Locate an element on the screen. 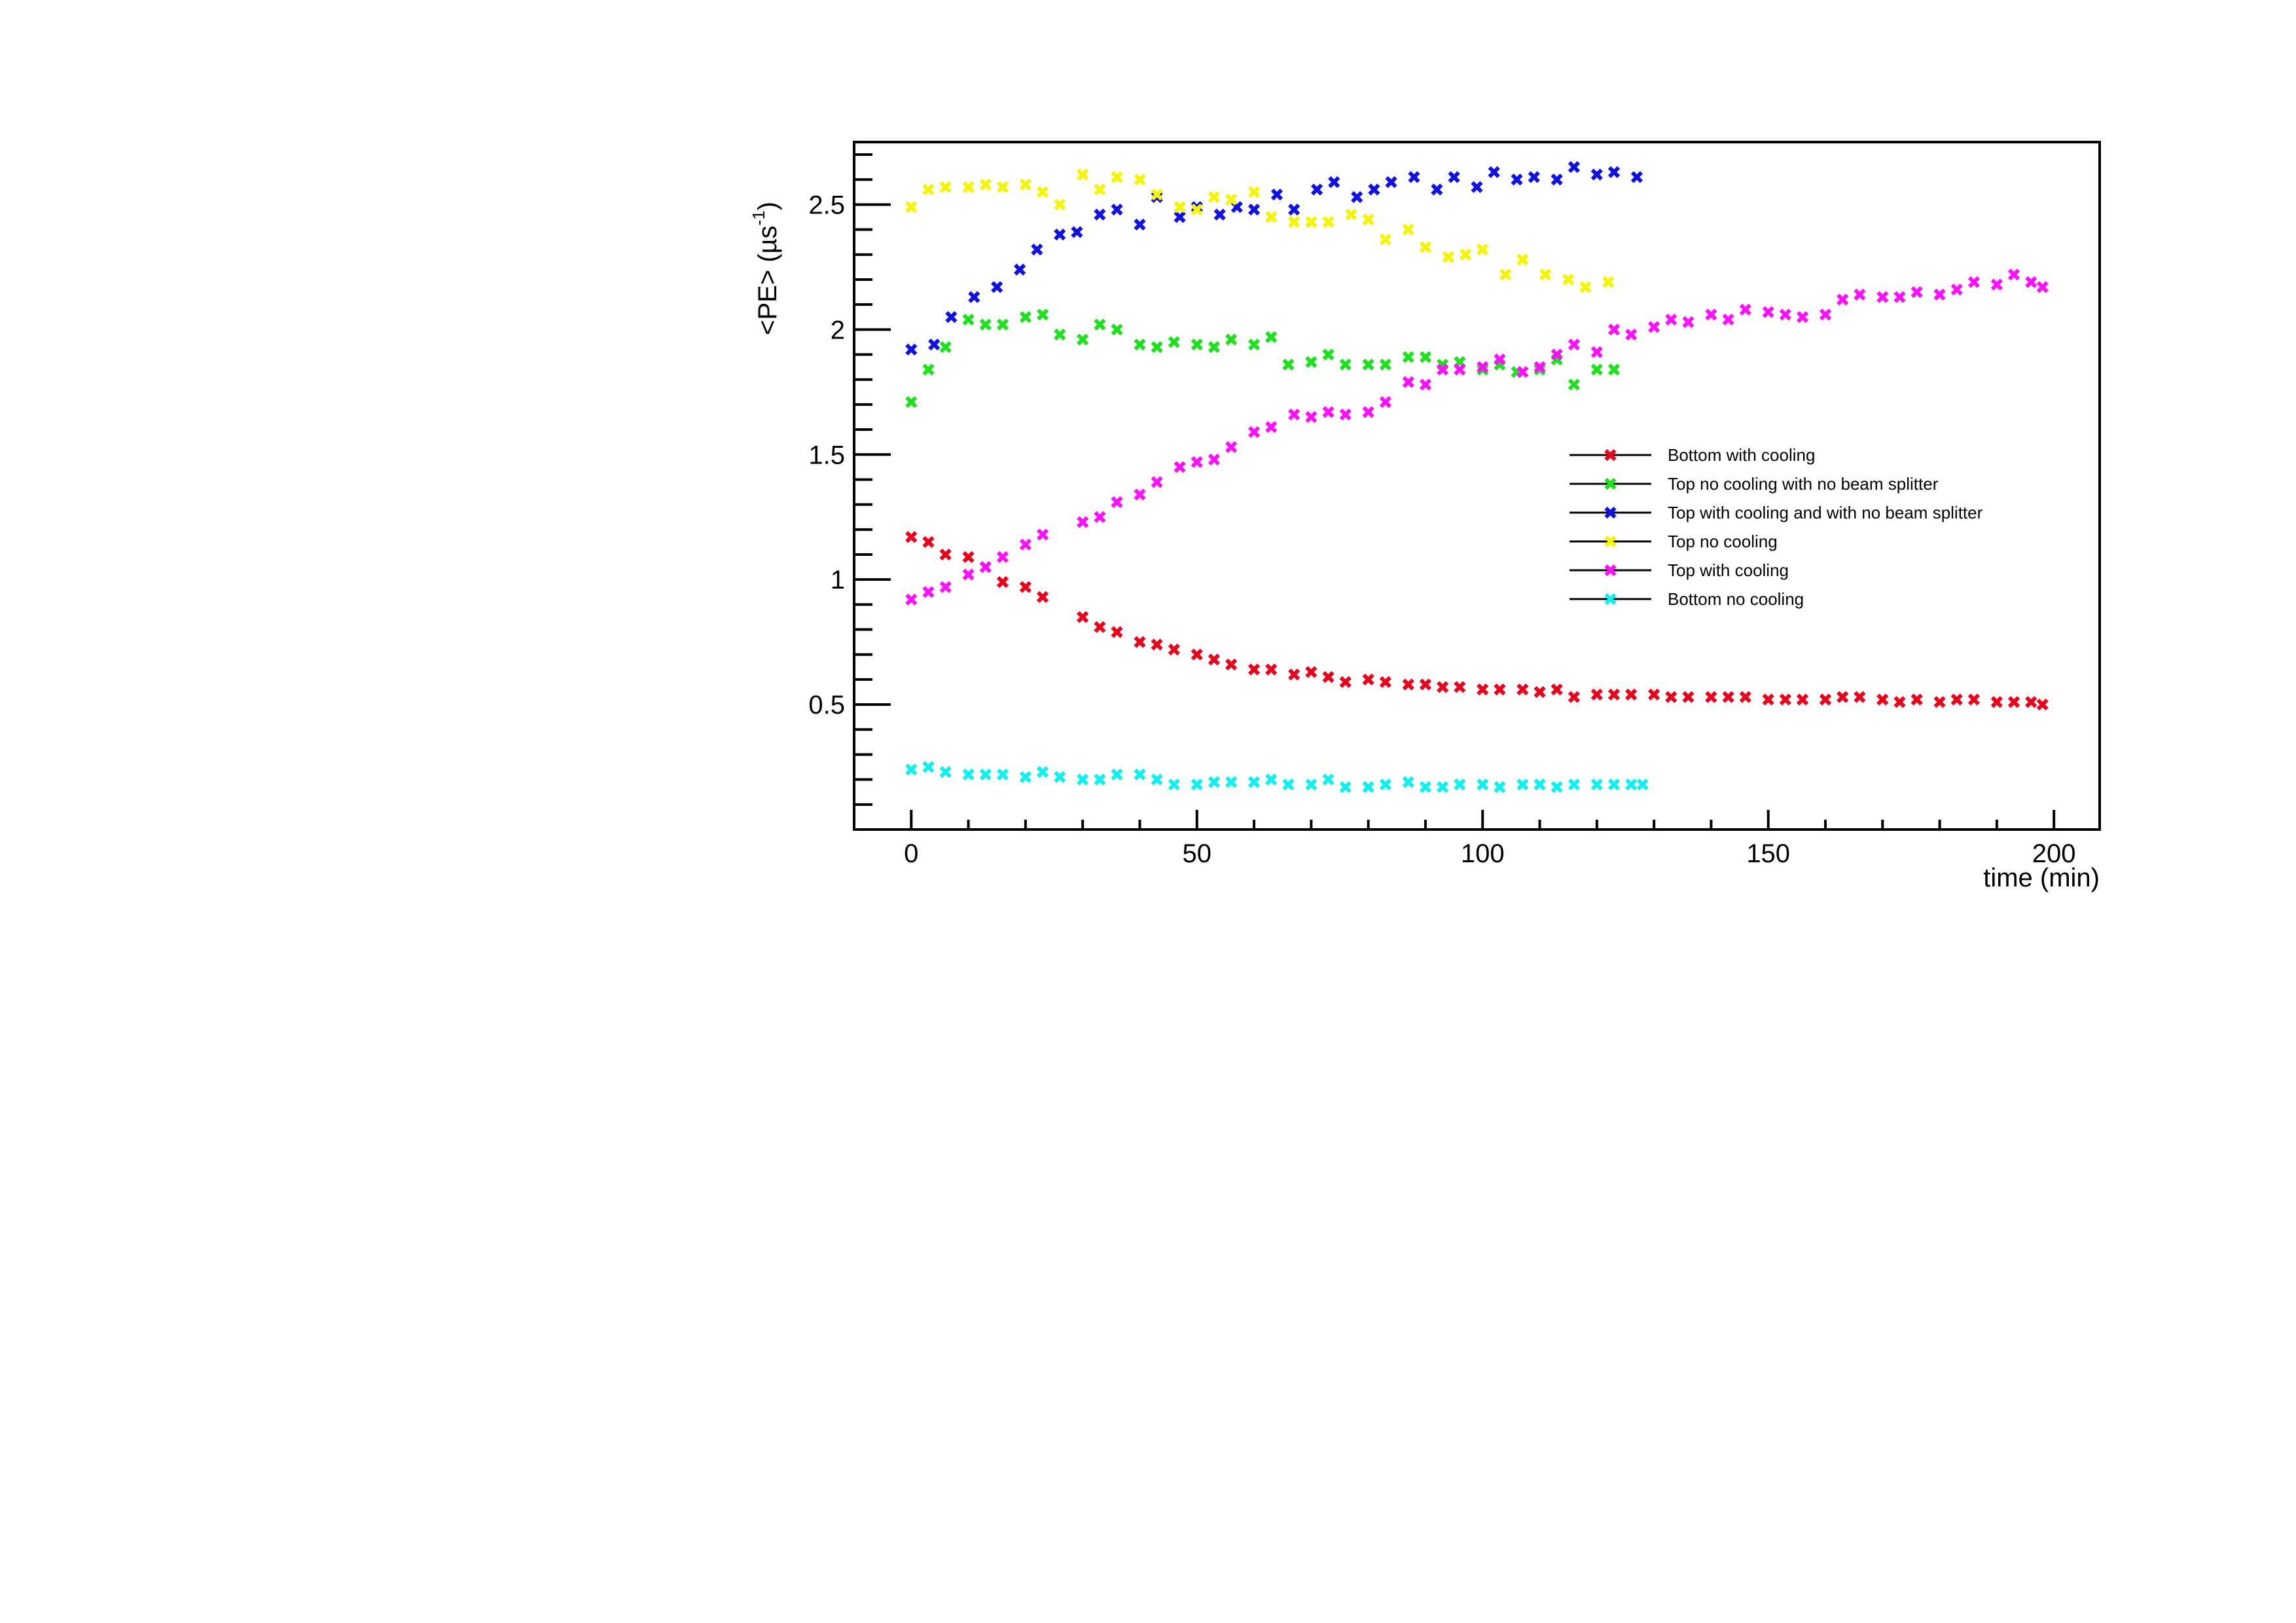  legend-entry: Top with cooling is located at coordinates (1679, 570).